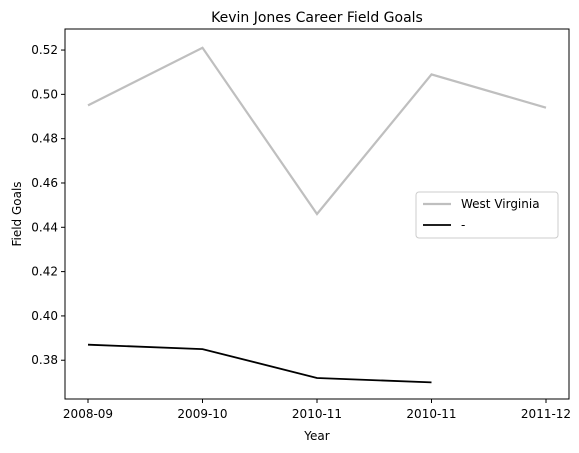 The height and width of the screenshot is (453, 579). I want to click on legend: West Virginia -, so click(487, 215).